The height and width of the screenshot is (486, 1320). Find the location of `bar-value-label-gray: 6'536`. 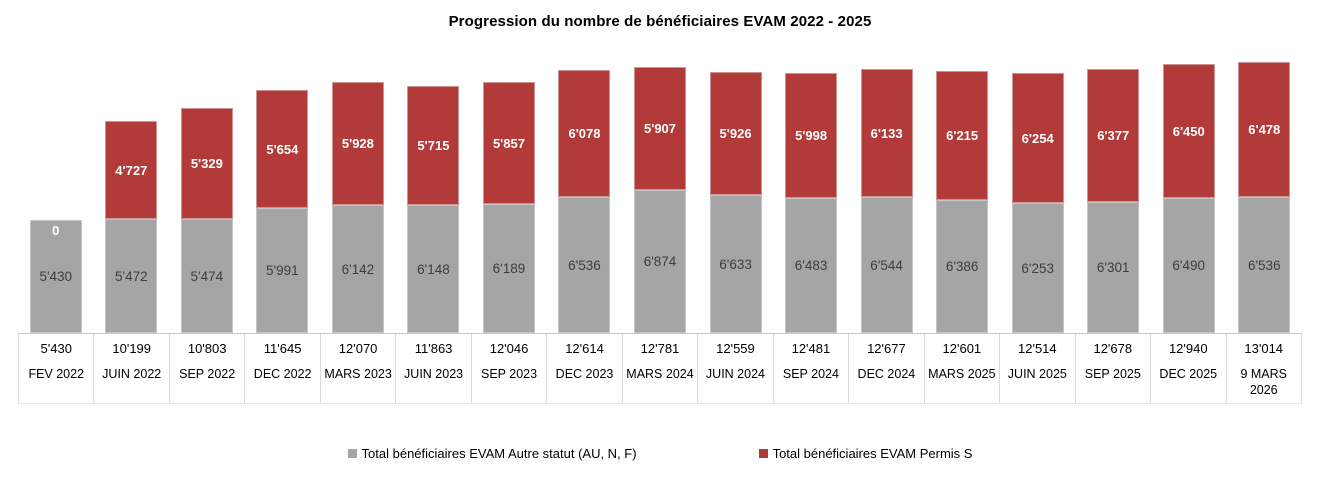

bar-value-label-gray: 6'536 is located at coordinates (584, 265).